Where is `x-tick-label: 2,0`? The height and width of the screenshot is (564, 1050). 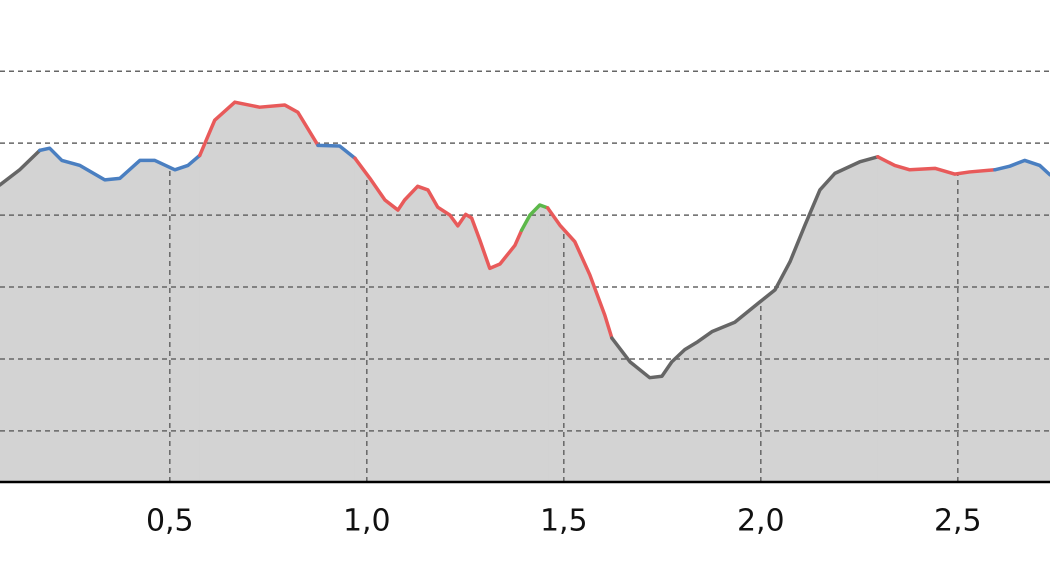
x-tick-label: 2,0 is located at coordinates (761, 521).